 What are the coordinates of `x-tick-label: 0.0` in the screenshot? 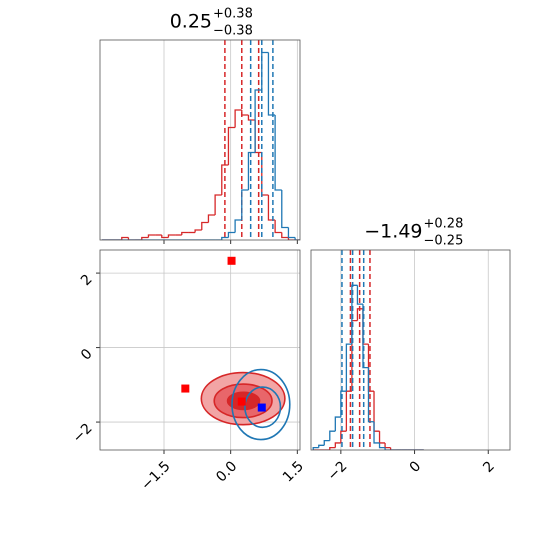 It's located at (226, 471).